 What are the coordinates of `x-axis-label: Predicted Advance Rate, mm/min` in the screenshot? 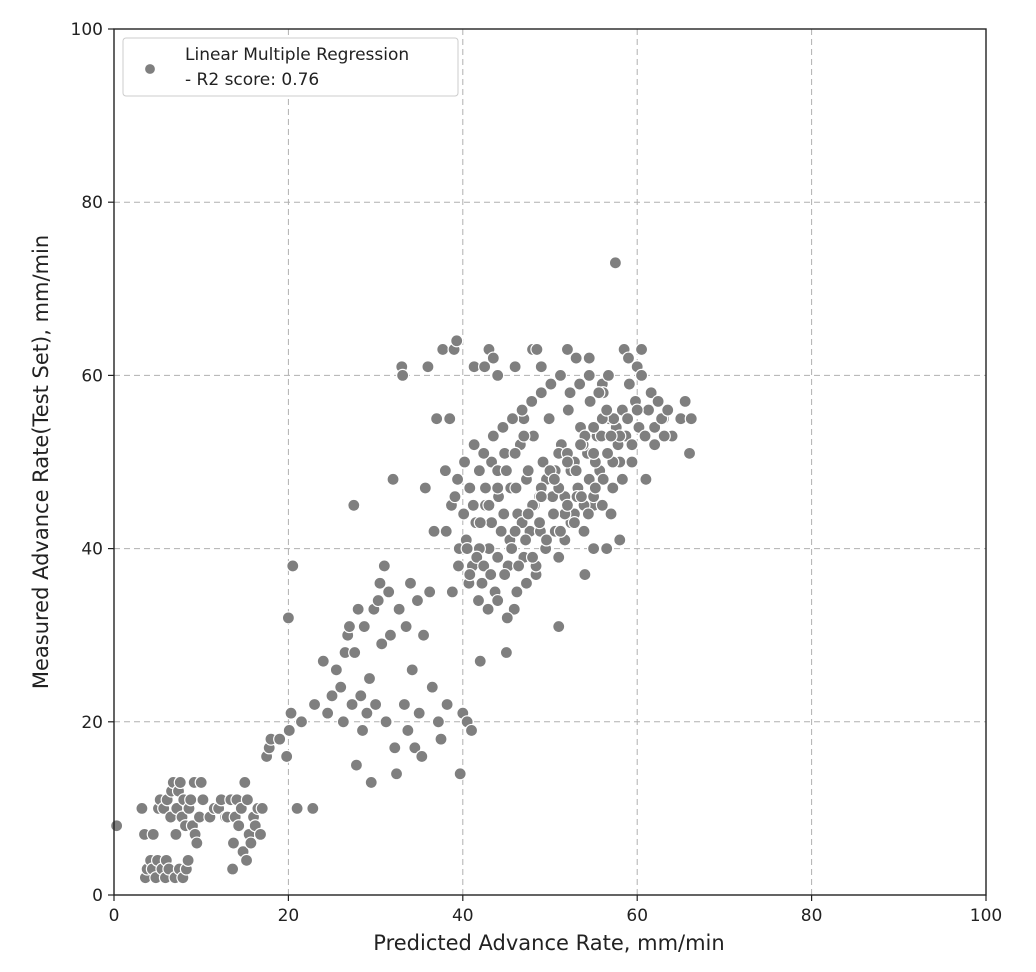 It's located at (548, 943).